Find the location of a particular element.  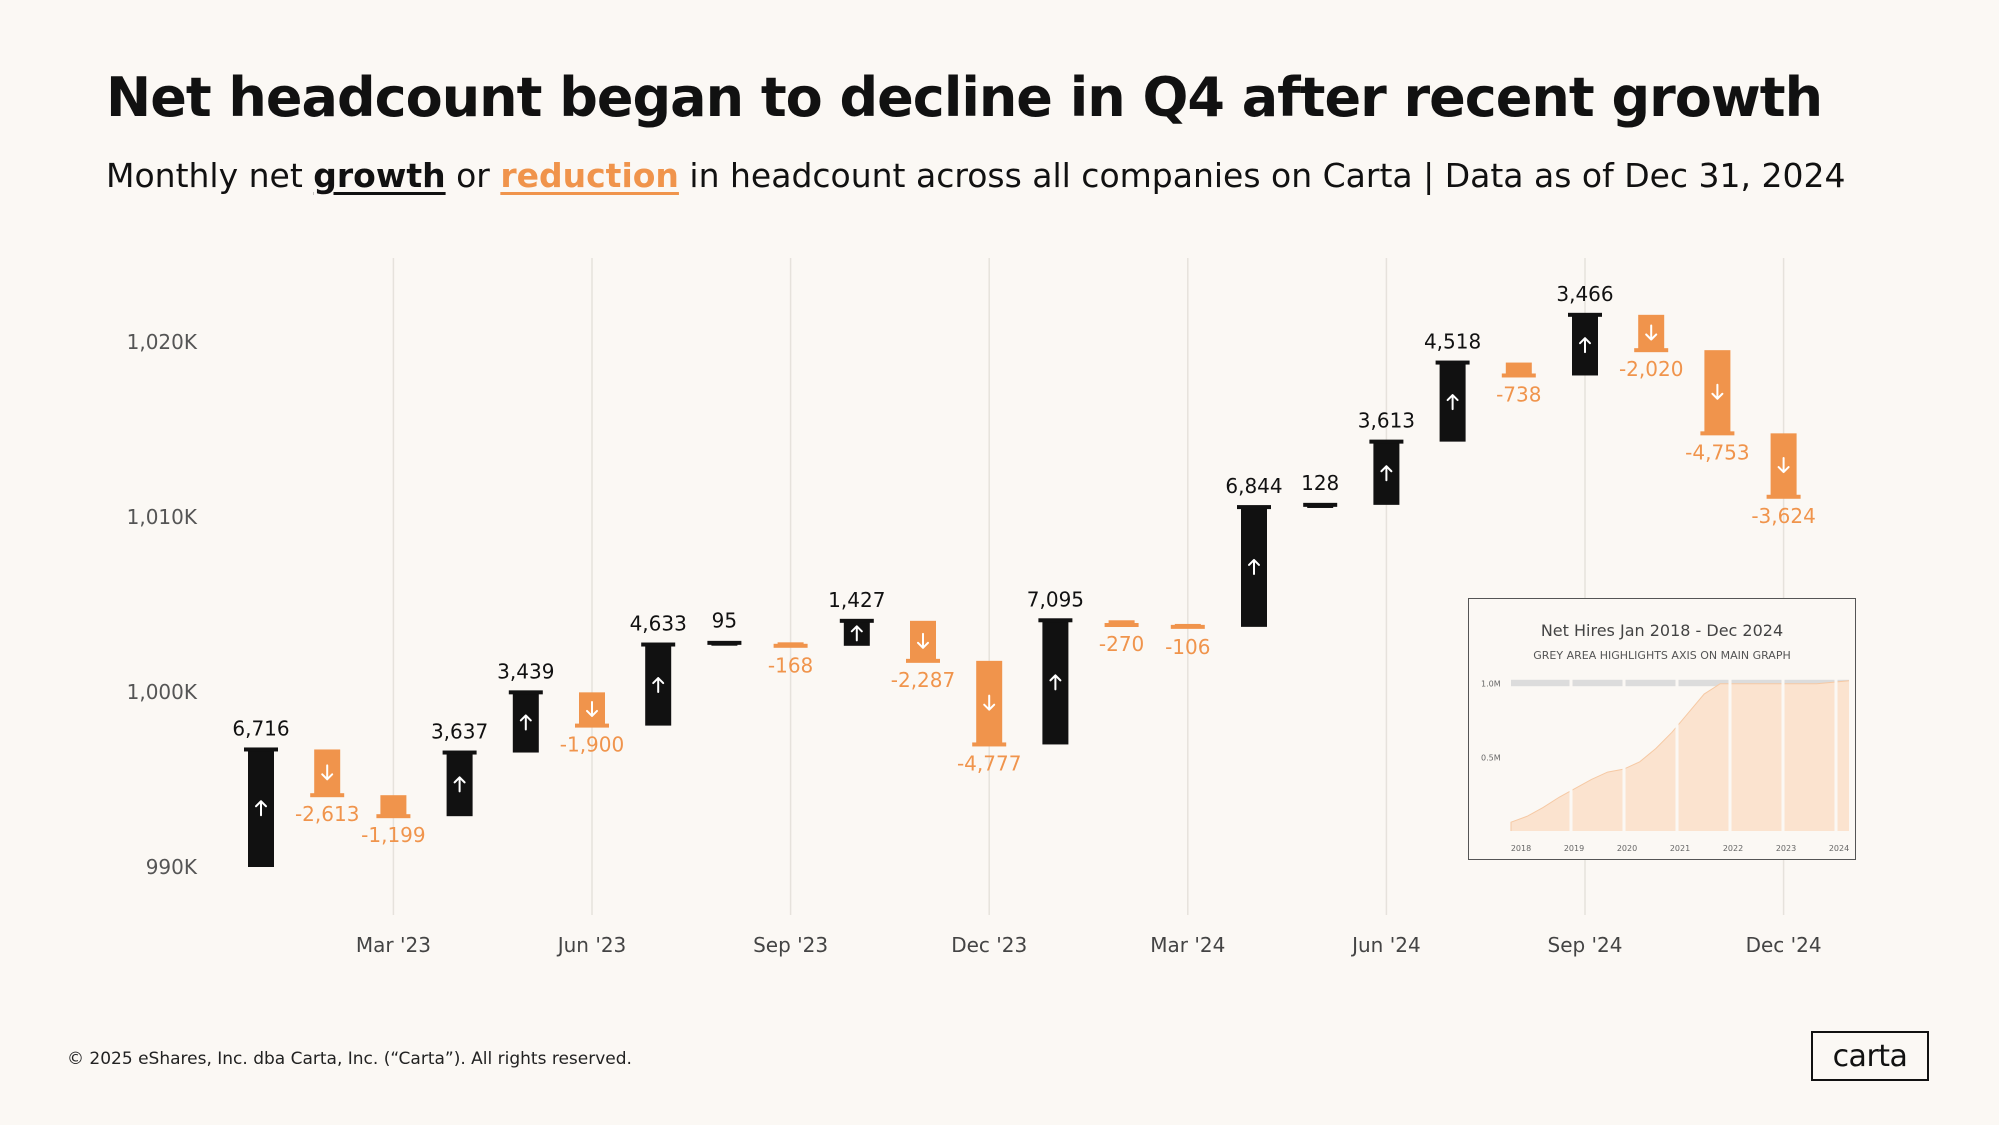

data-label: 128 is located at coordinates (1320, 483).